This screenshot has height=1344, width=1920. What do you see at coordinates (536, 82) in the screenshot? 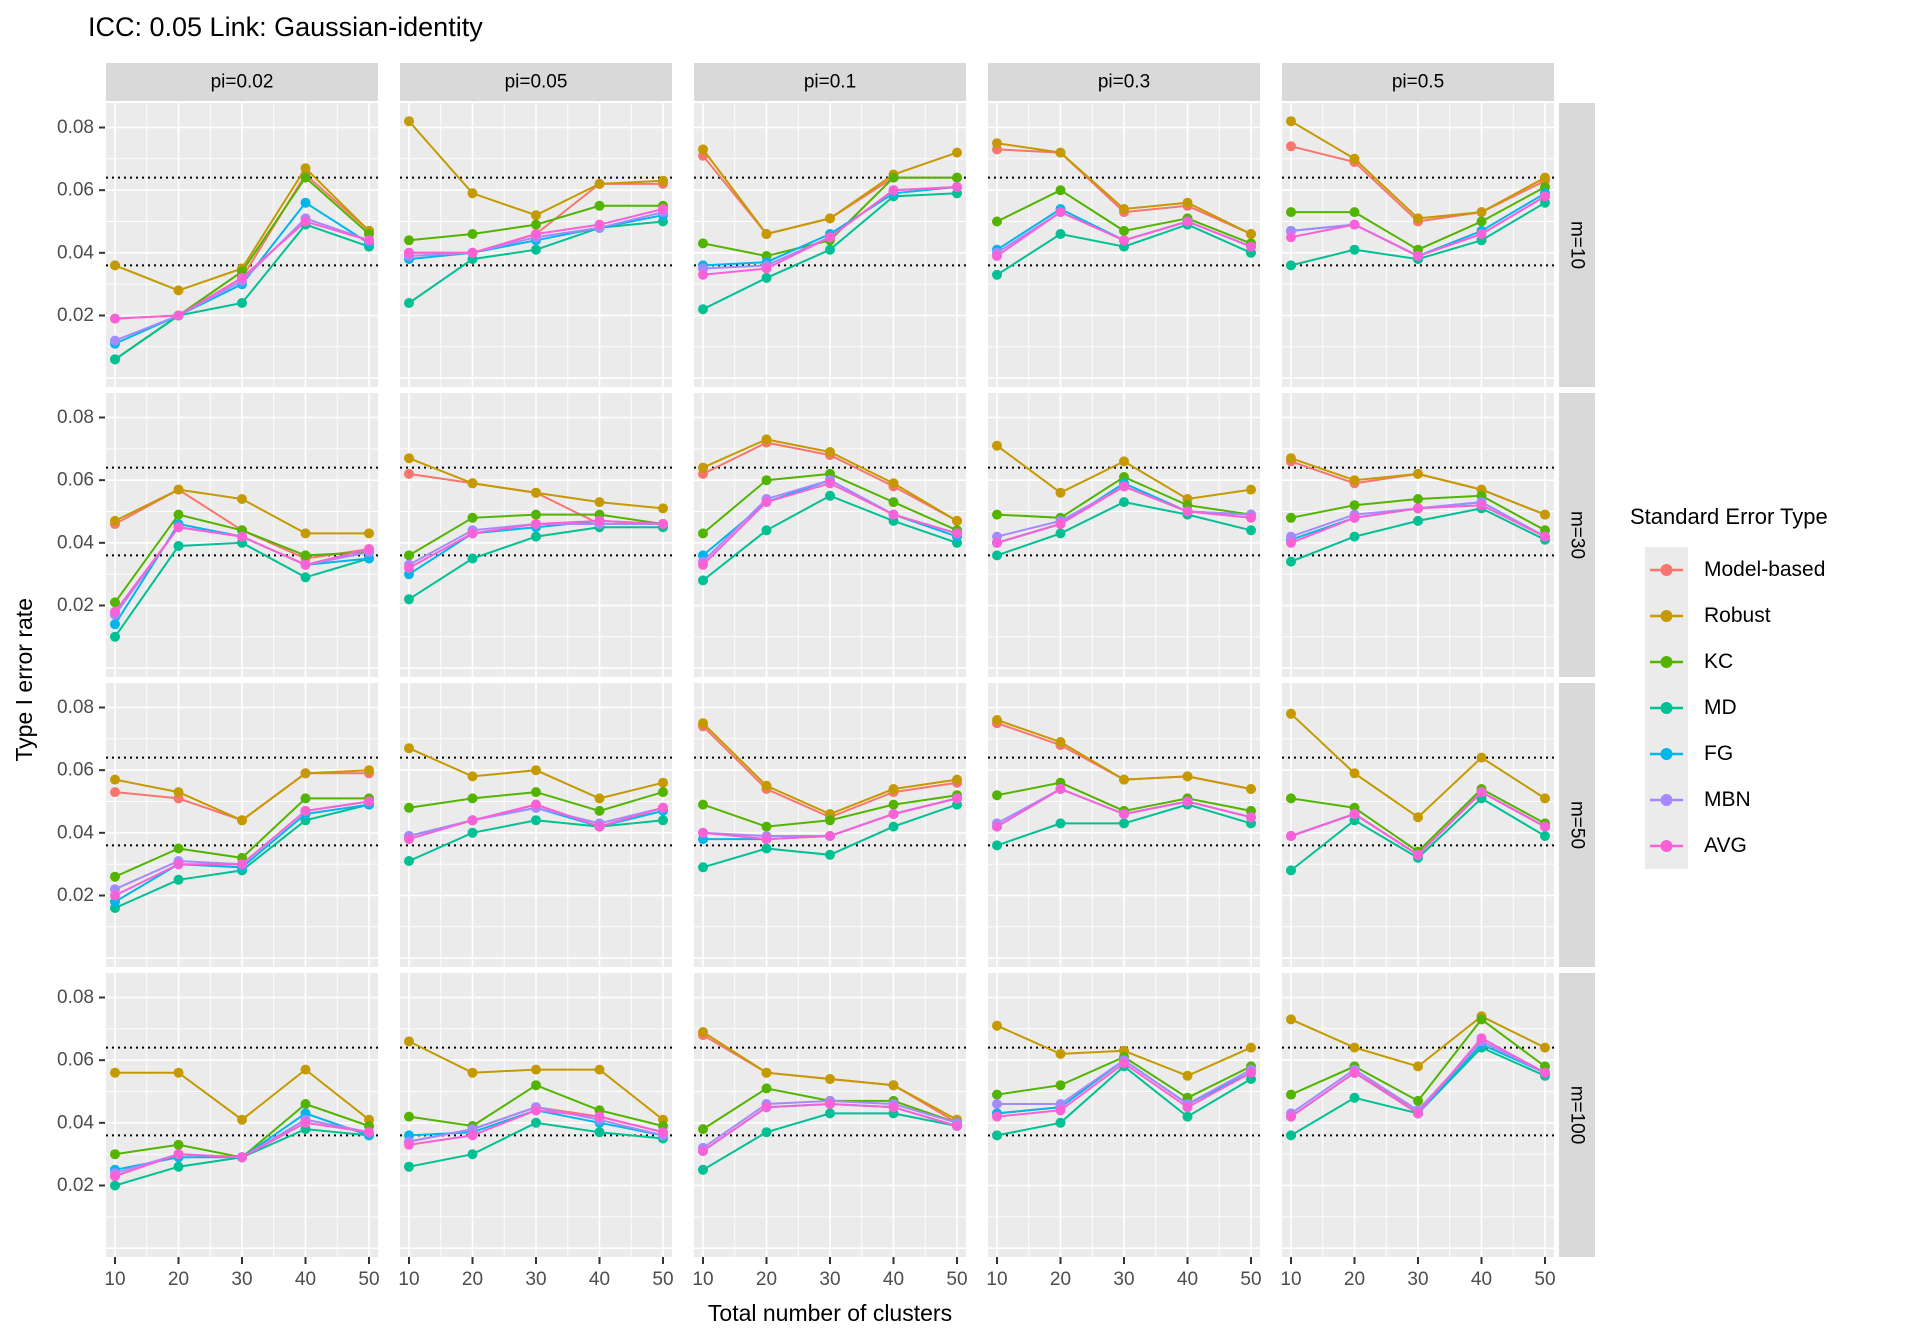
I see `col-strip: pi=0.05` at bounding box center [536, 82].